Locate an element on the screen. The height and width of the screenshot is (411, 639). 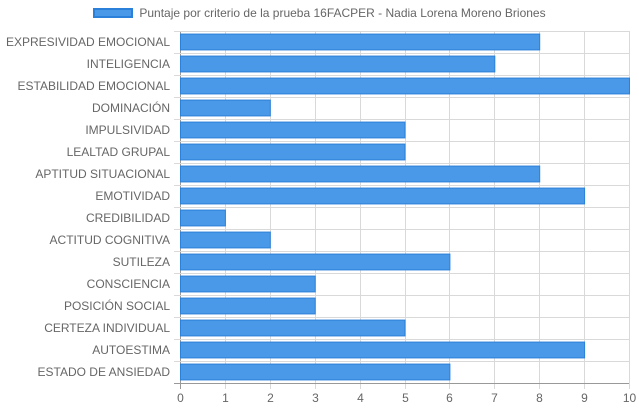
x-tick-label: 10 is located at coordinates (630, 398).